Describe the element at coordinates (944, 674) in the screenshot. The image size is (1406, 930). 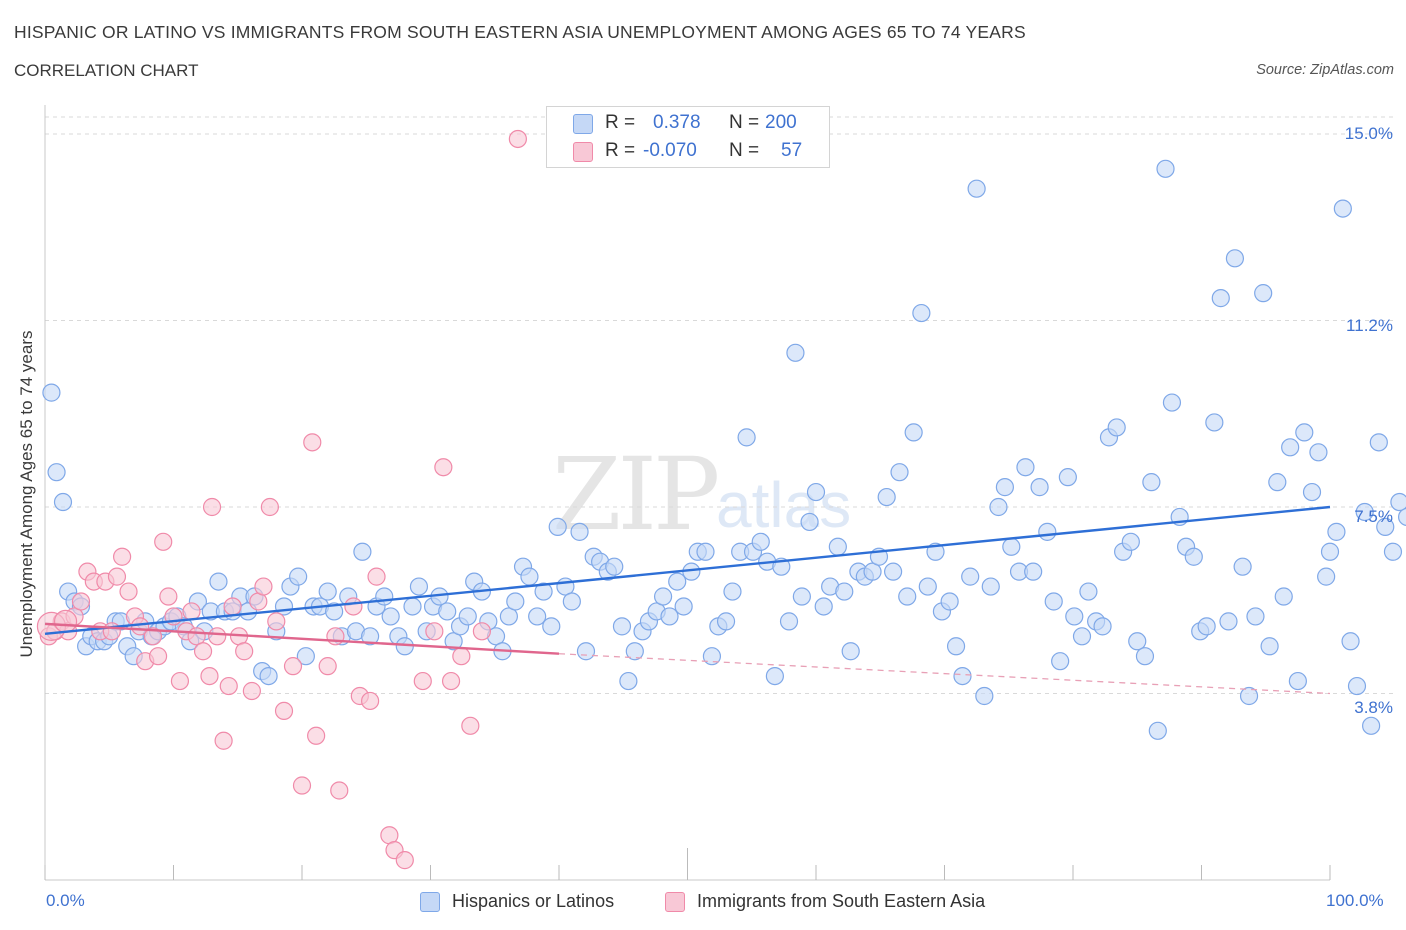
I see `trend-line-immigrants-extension` at that location.